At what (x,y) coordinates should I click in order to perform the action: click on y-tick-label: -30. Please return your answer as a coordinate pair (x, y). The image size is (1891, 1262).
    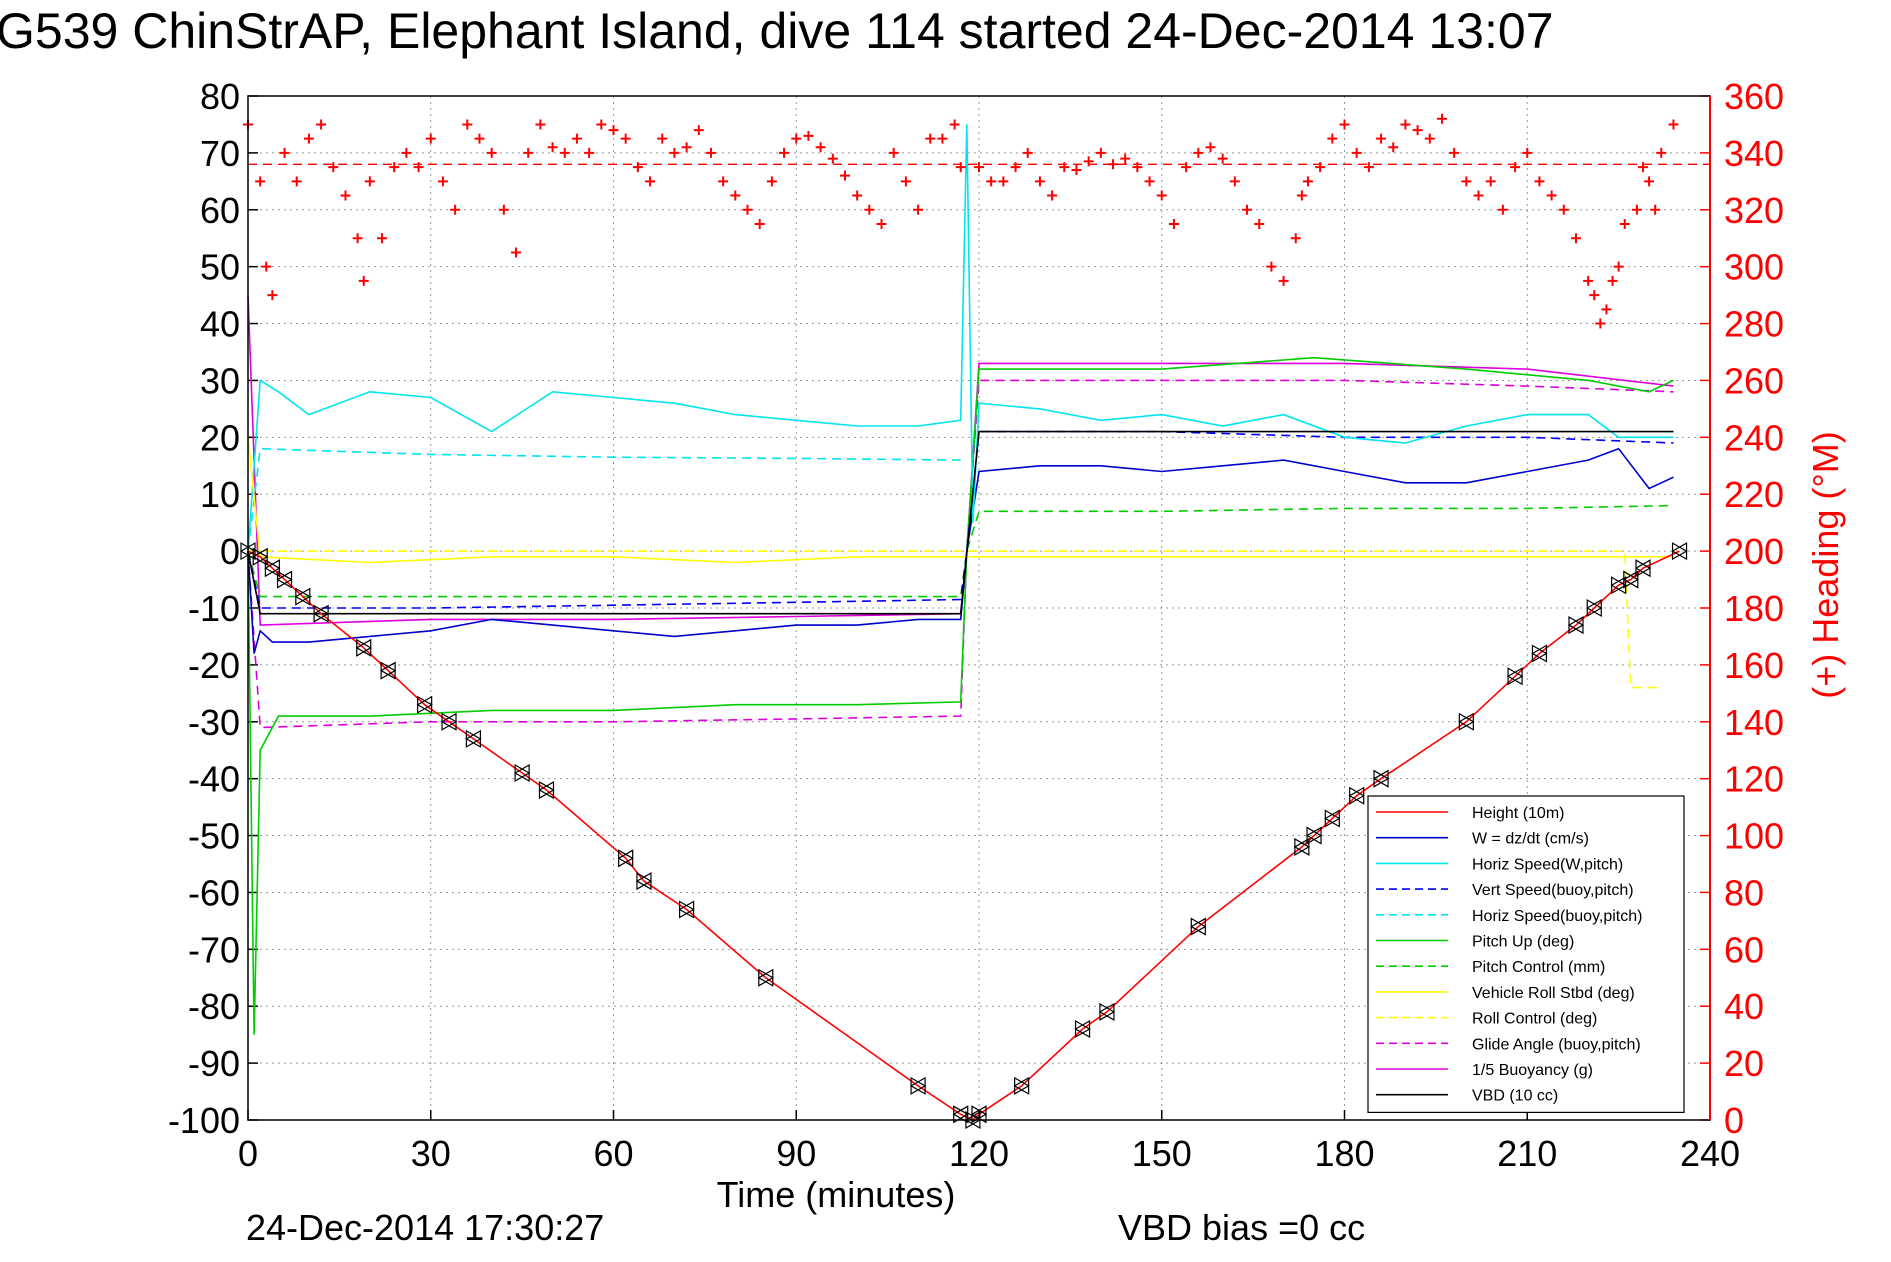
    Looking at the image, I should click on (214, 722).